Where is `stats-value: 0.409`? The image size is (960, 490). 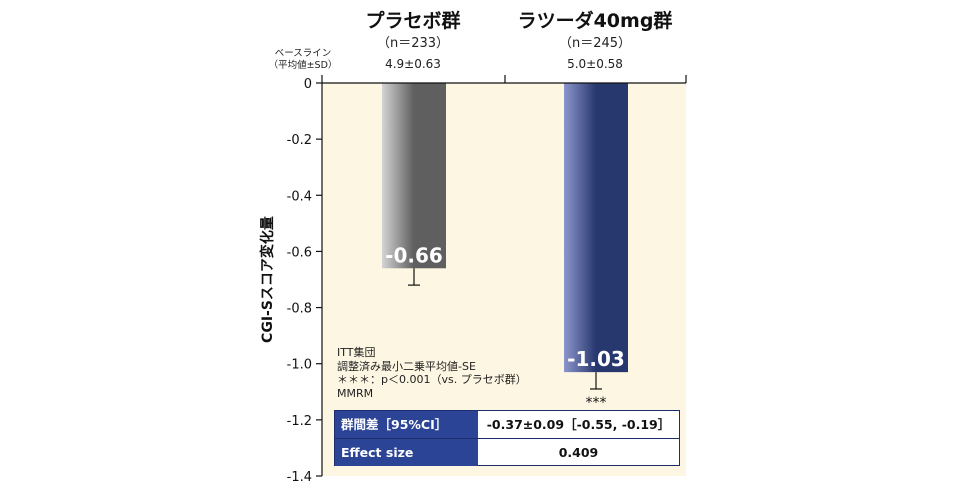
stats-value: 0.409 is located at coordinates (578, 452).